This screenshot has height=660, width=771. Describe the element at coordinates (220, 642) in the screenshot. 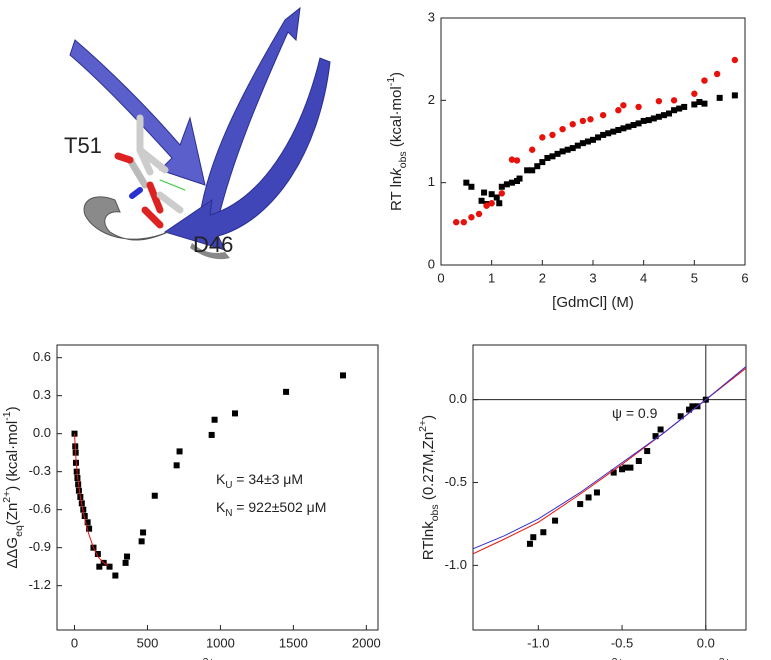

I see `x-tick-label: 1000` at that location.